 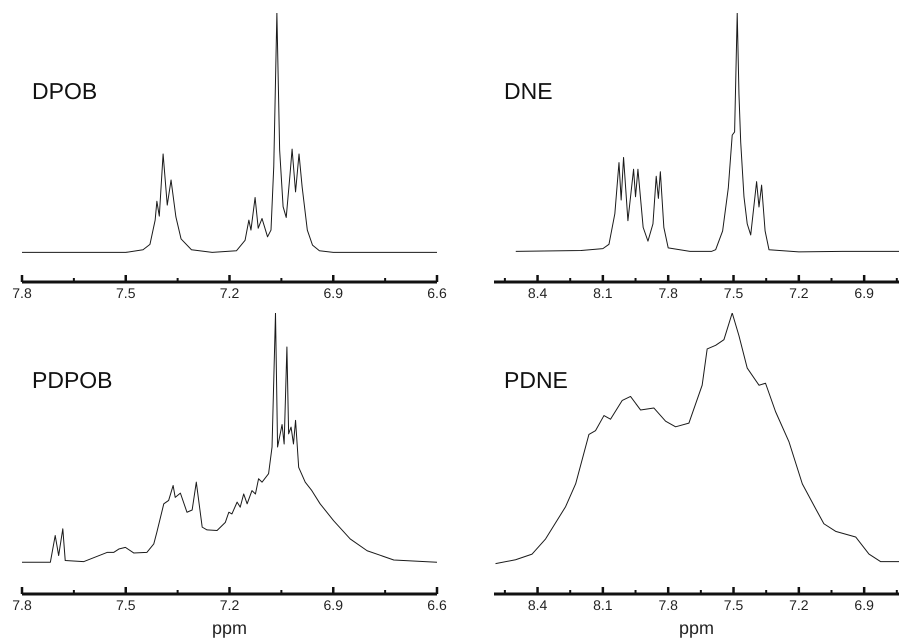 What do you see at coordinates (65, 91) in the screenshot?
I see `text: DPOB` at bounding box center [65, 91].